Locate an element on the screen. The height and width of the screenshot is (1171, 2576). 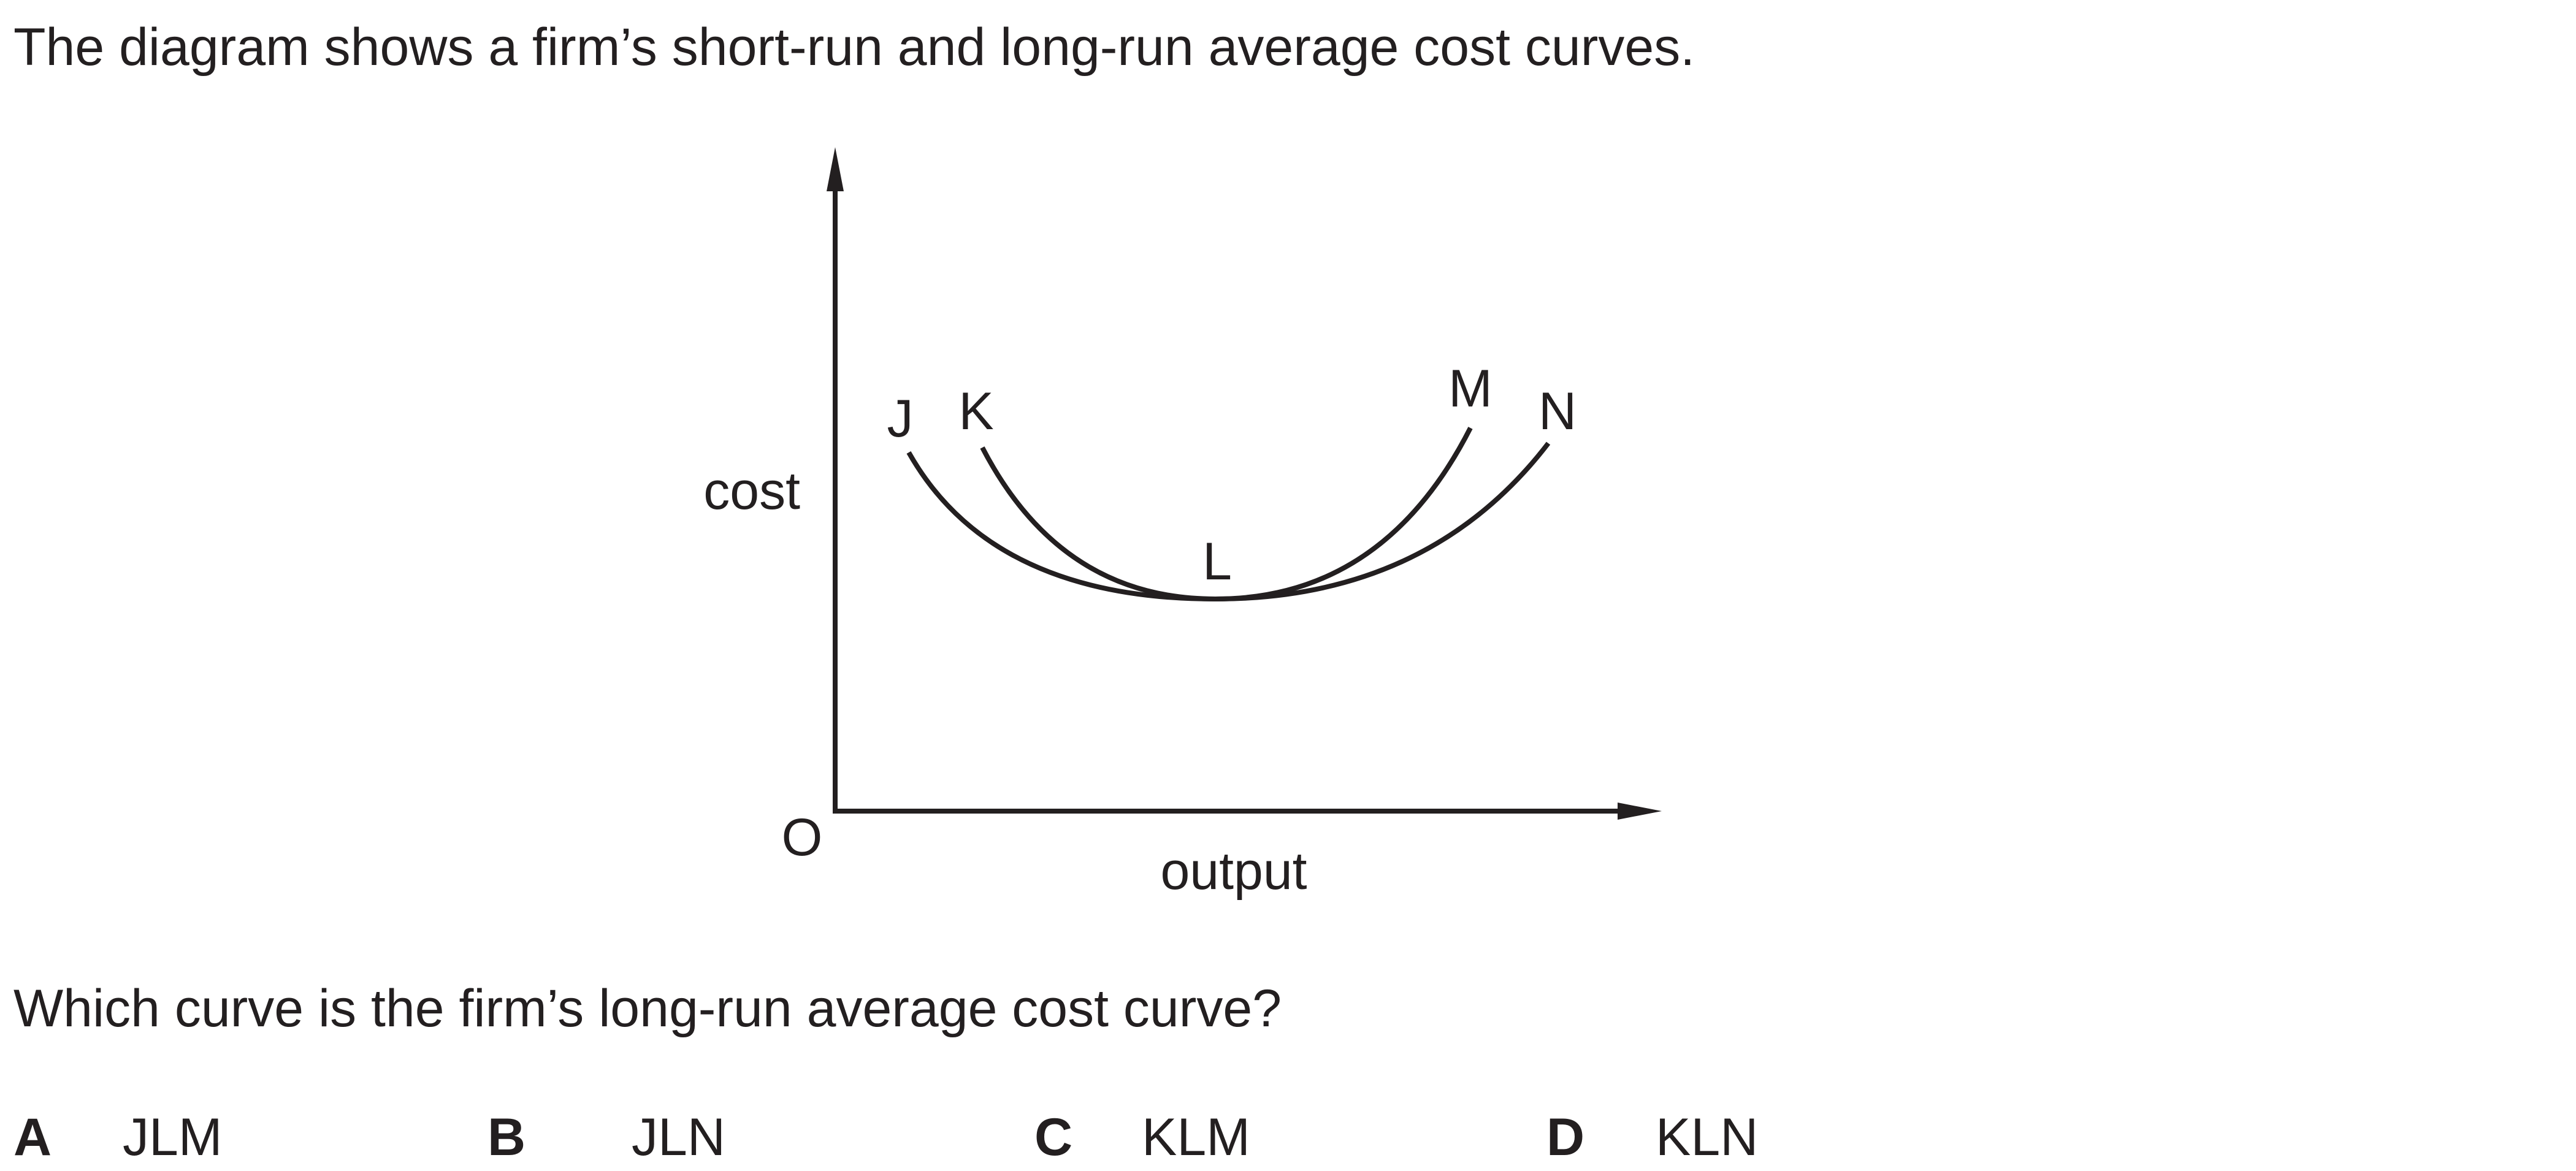
option-letter: B is located at coordinates (506, 1137).